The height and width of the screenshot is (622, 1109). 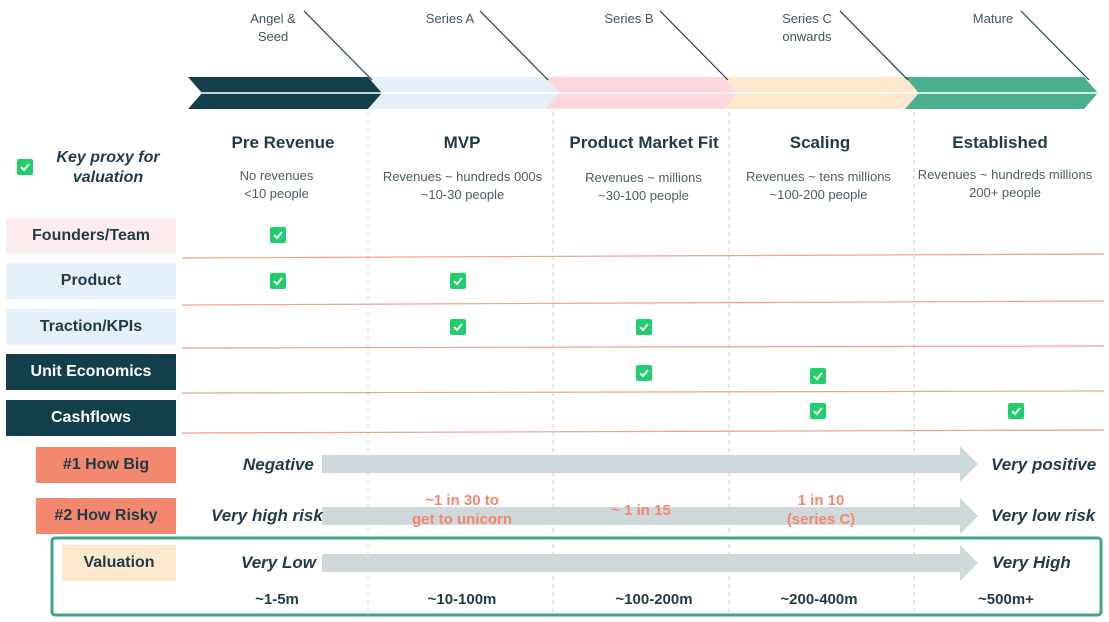 I want to click on stage-title-pre-revenue: Pre Revenue, so click(x=283, y=142).